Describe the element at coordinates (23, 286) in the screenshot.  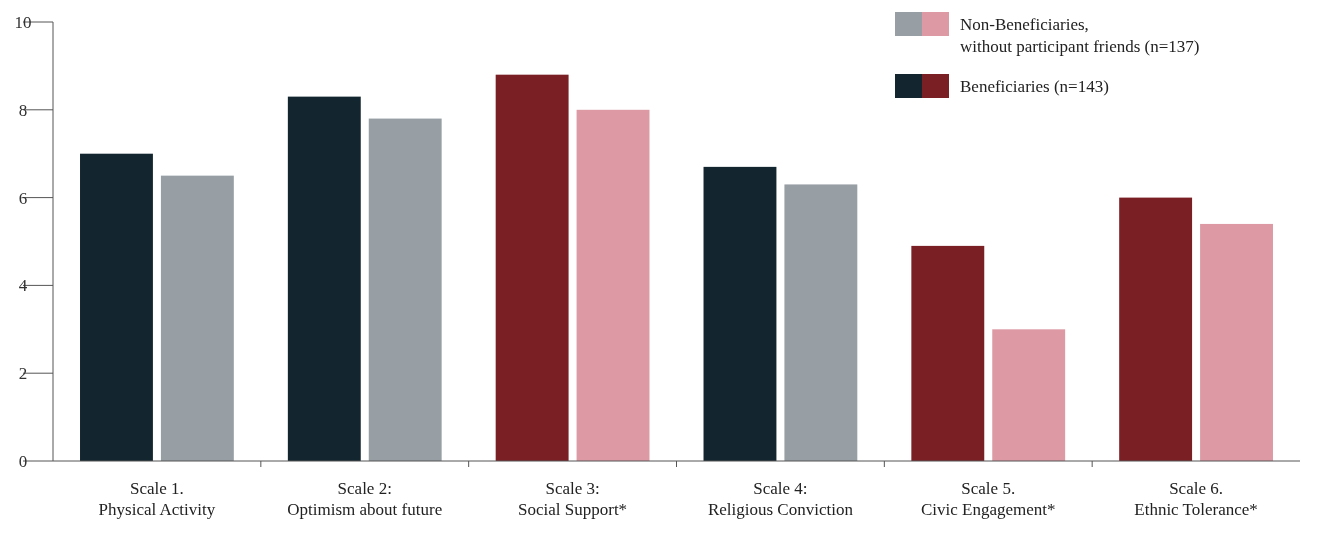
I see `y-tick-label: 4` at that location.